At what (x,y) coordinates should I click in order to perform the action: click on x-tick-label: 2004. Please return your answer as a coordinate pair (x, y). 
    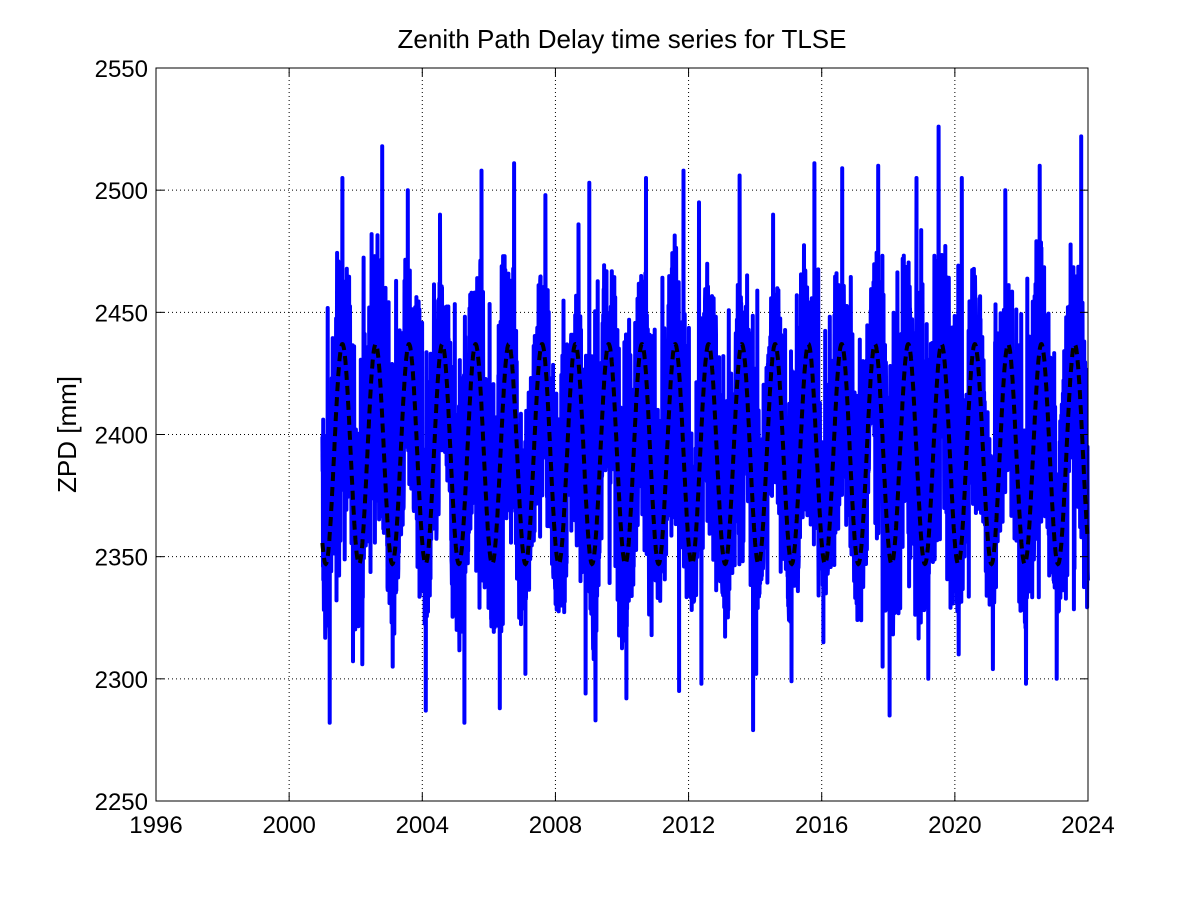
    Looking at the image, I should click on (422, 825).